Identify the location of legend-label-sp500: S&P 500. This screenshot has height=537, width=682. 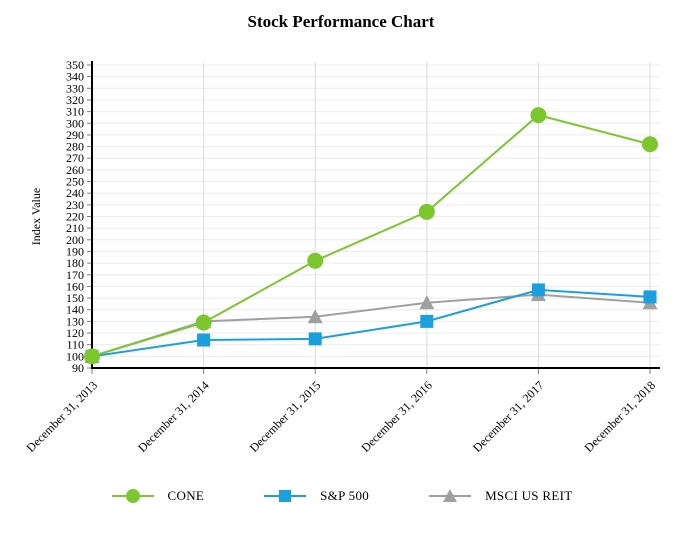
(345, 495).